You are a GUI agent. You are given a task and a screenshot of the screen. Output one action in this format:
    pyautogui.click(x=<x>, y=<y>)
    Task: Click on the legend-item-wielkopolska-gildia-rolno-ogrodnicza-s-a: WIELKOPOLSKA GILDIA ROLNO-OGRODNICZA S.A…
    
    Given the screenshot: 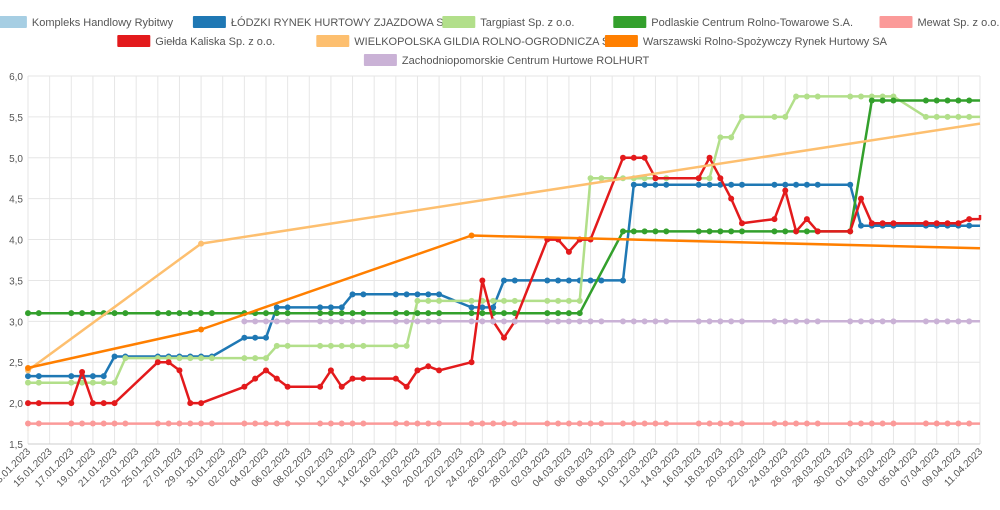 What is the action you would take?
    pyautogui.click(x=469, y=41)
    